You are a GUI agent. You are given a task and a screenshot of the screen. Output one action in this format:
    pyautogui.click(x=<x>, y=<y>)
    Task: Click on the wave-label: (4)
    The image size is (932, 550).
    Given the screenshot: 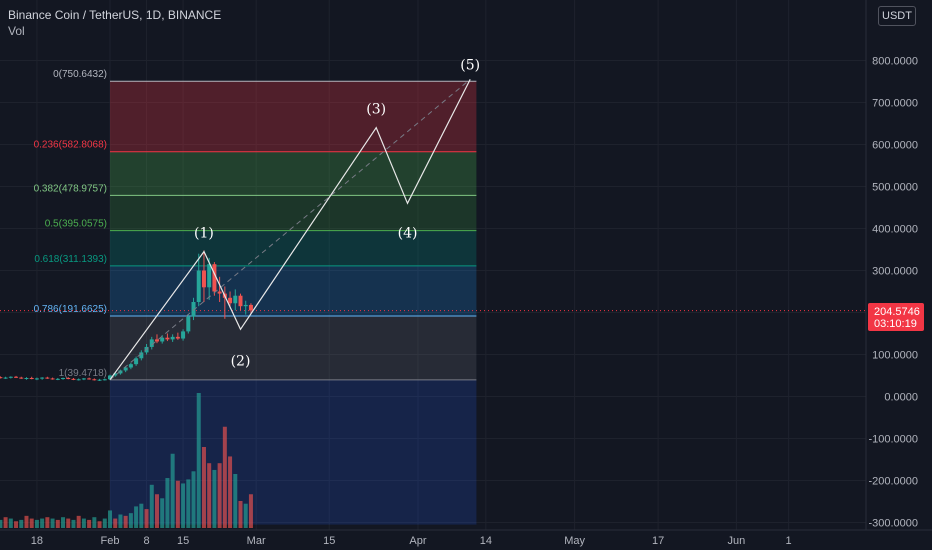 What is the action you would take?
    pyautogui.click(x=408, y=233)
    